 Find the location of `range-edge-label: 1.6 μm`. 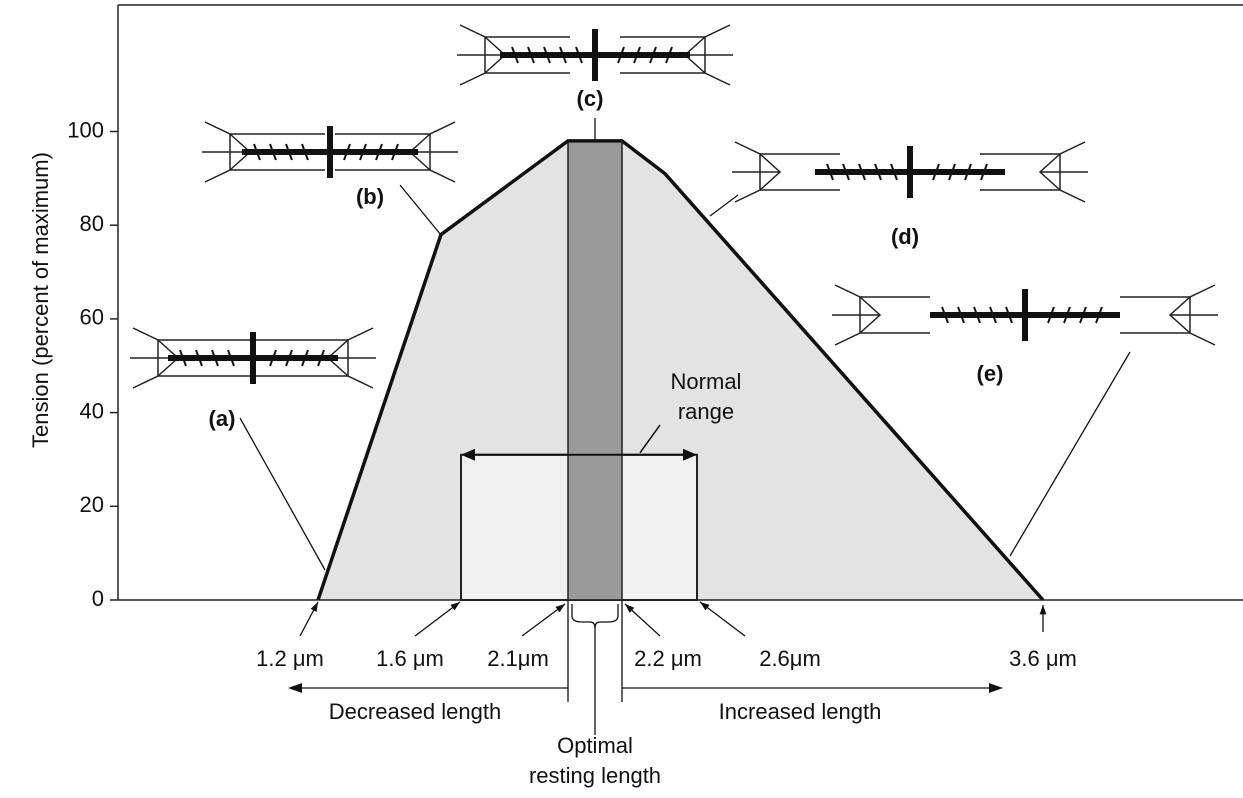

range-edge-label: 1.6 μm is located at coordinates (410, 658).